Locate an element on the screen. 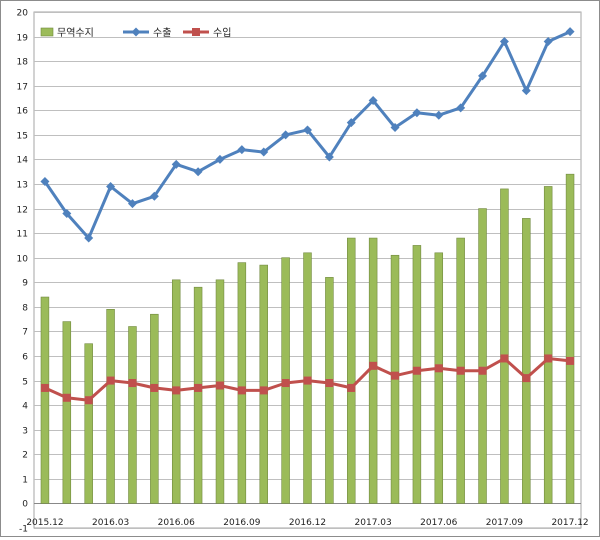  y-tick-label: 2 is located at coordinates (25, 456).